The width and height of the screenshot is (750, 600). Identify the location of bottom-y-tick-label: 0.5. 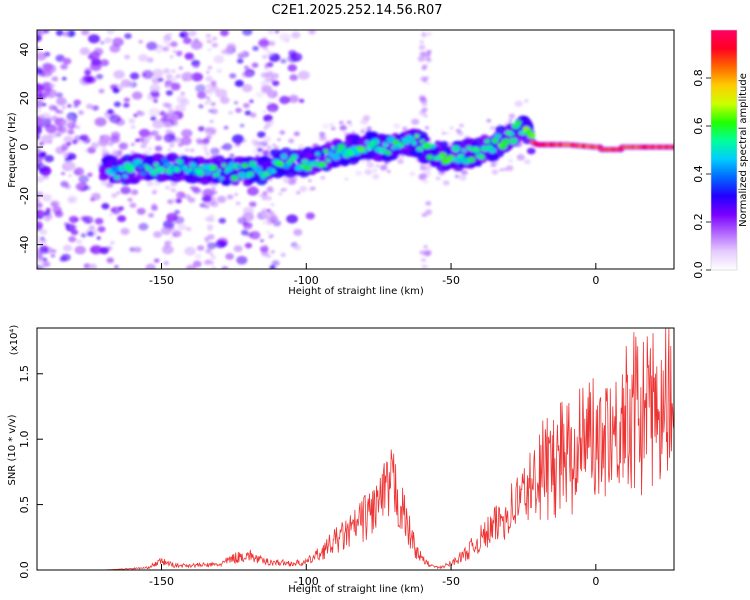
(24, 505).